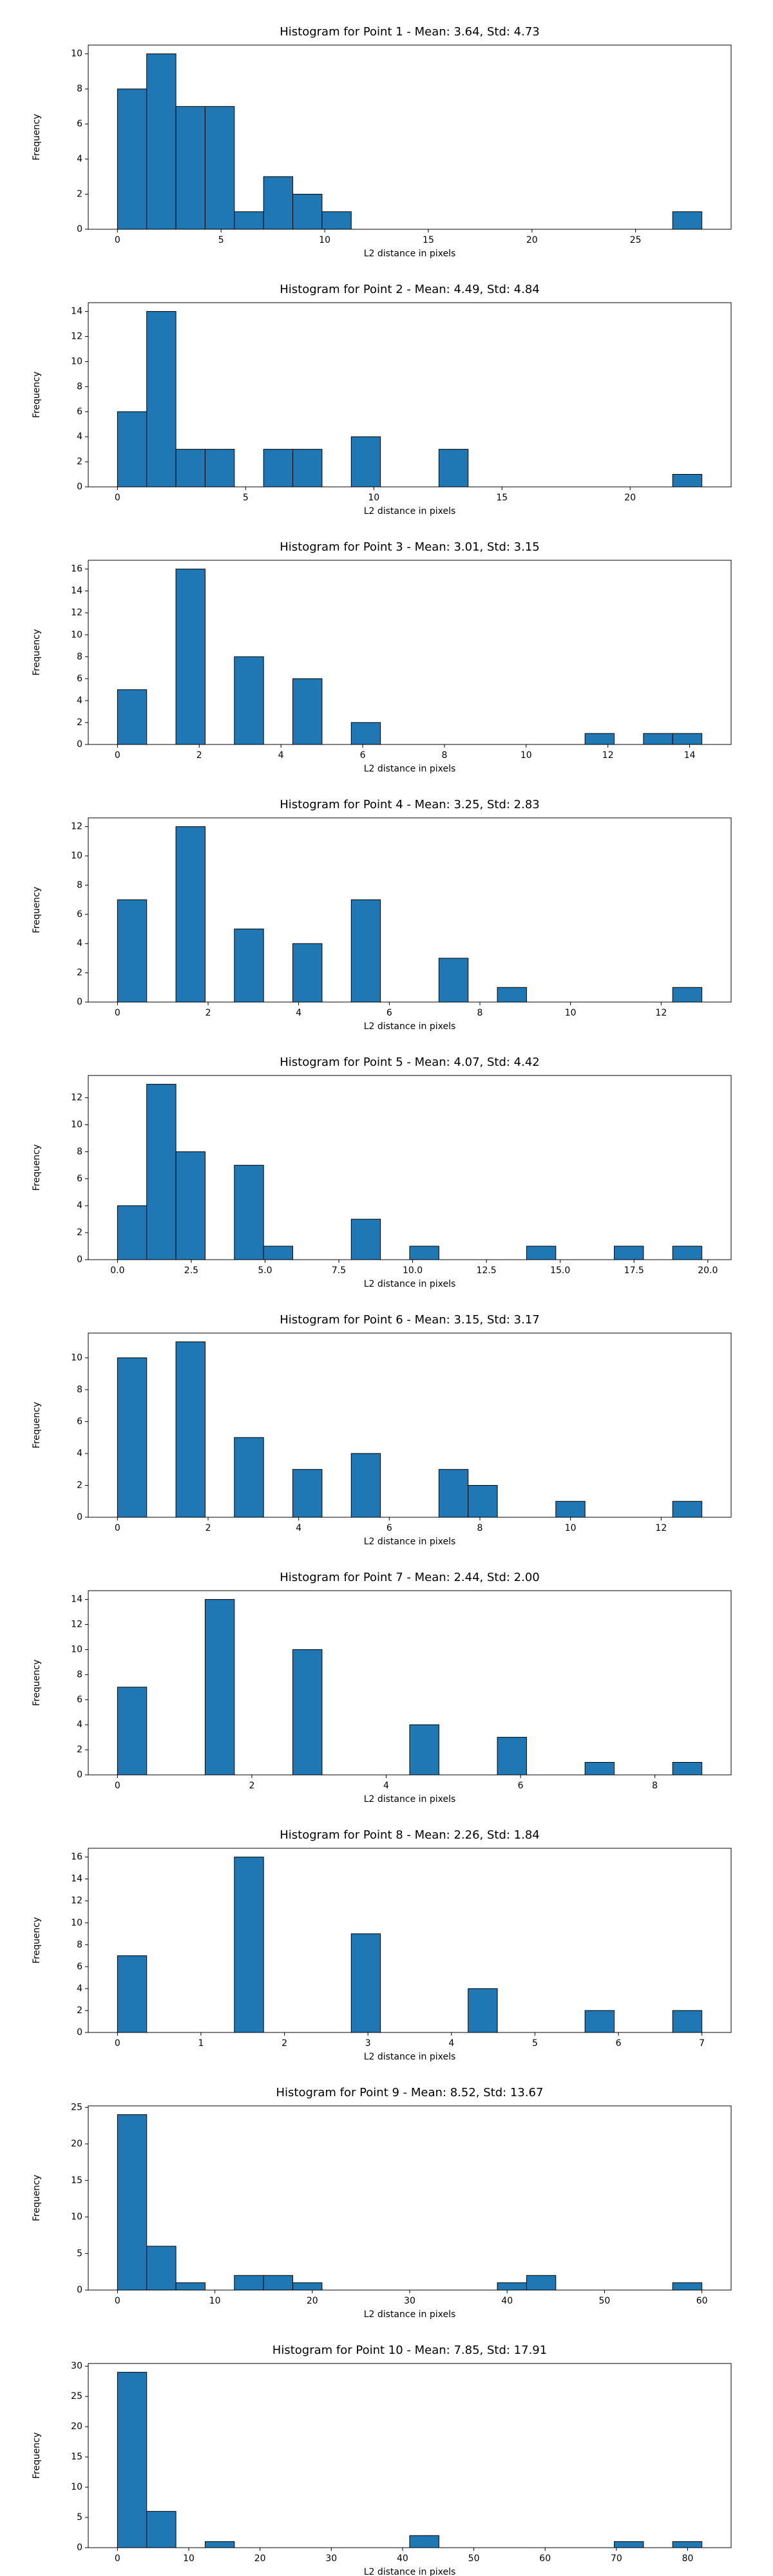 Image resolution: width=773 pixels, height=2576 pixels. What do you see at coordinates (284, 2043) in the screenshot?
I see `x-tick-label: 2` at bounding box center [284, 2043].